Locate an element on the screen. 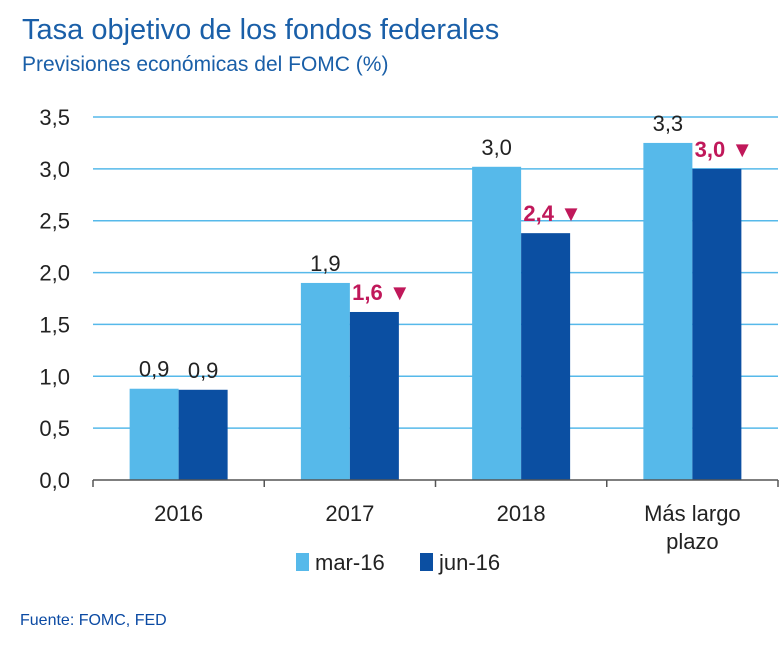 The image size is (780, 646). y-tick-label: 0,0 is located at coordinates (54, 480).